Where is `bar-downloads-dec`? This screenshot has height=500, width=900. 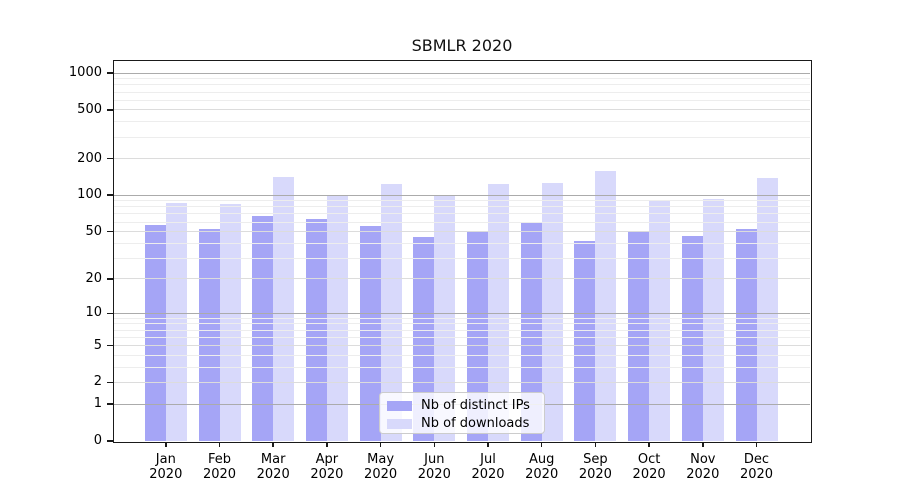
bar-downloads-dec is located at coordinates (767, 309).